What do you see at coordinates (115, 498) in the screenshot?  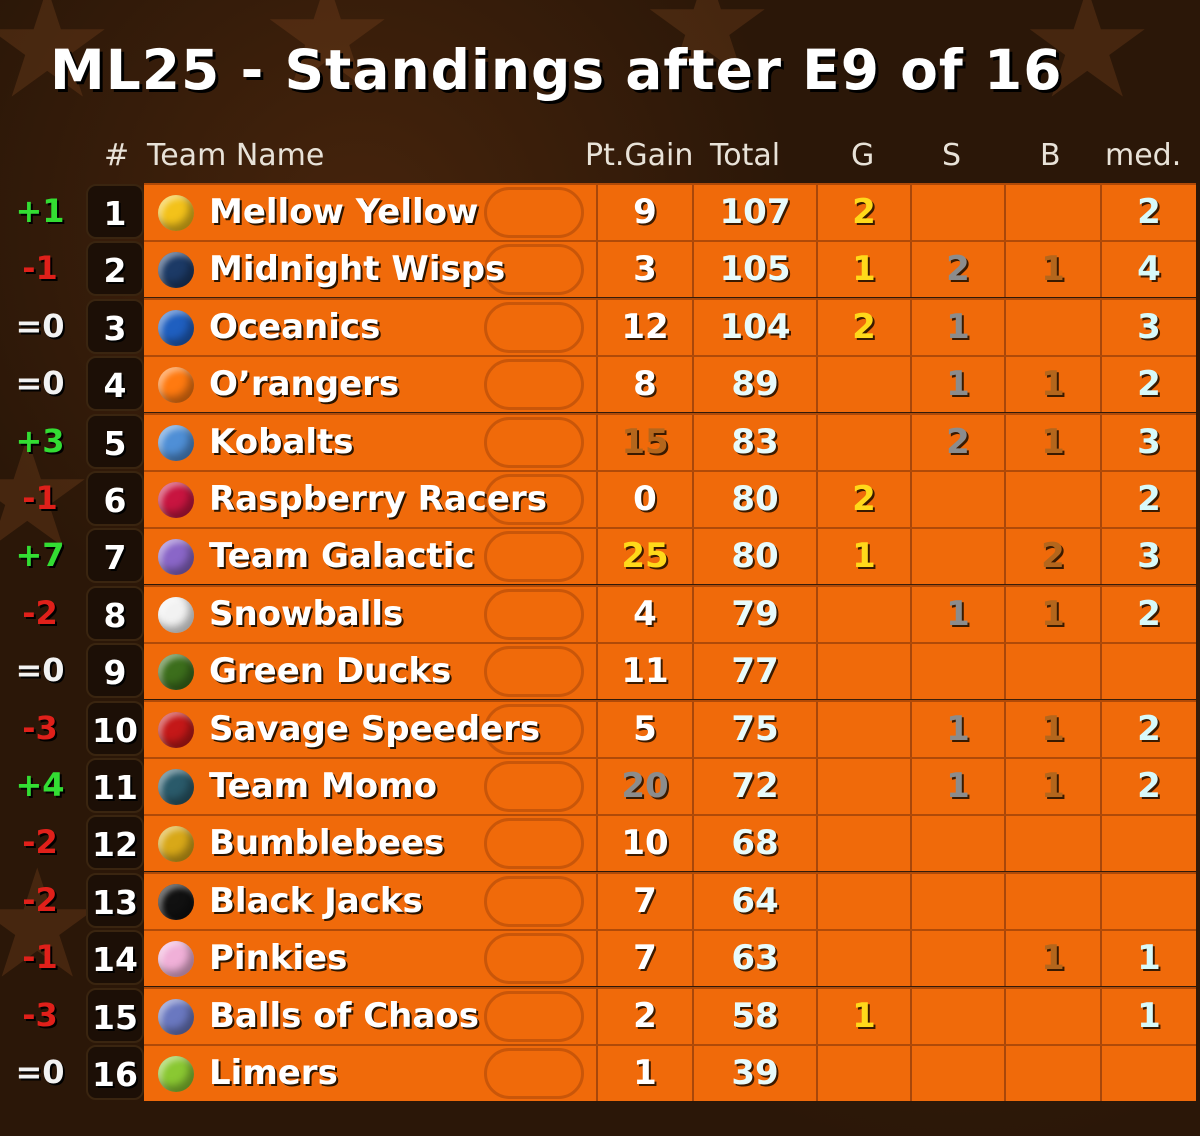 I see `rank-number: 6` at bounding box center [115, 498].